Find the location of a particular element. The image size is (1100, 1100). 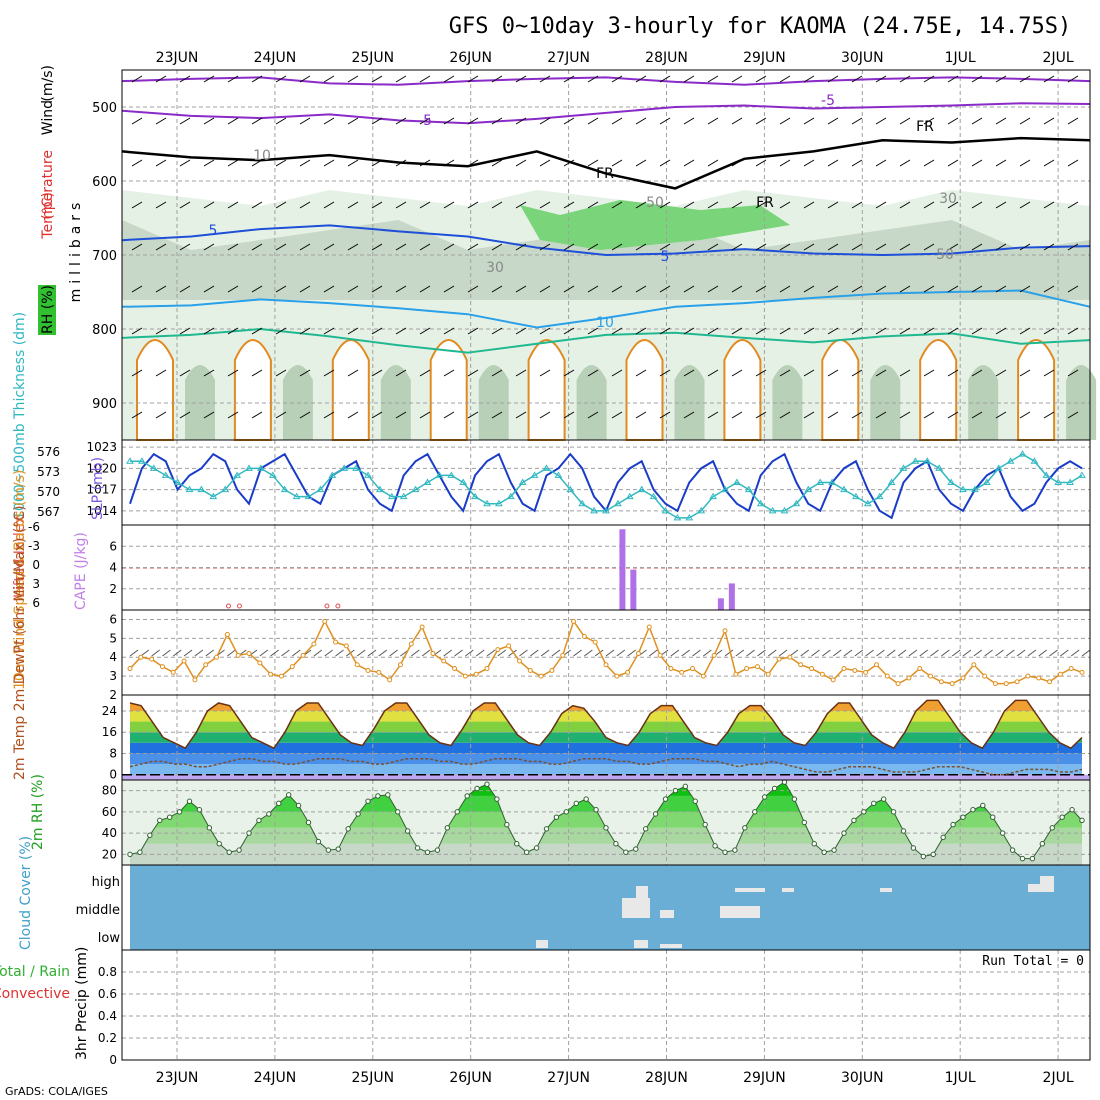

surface-heat-column is located at coordinates (155, 390).